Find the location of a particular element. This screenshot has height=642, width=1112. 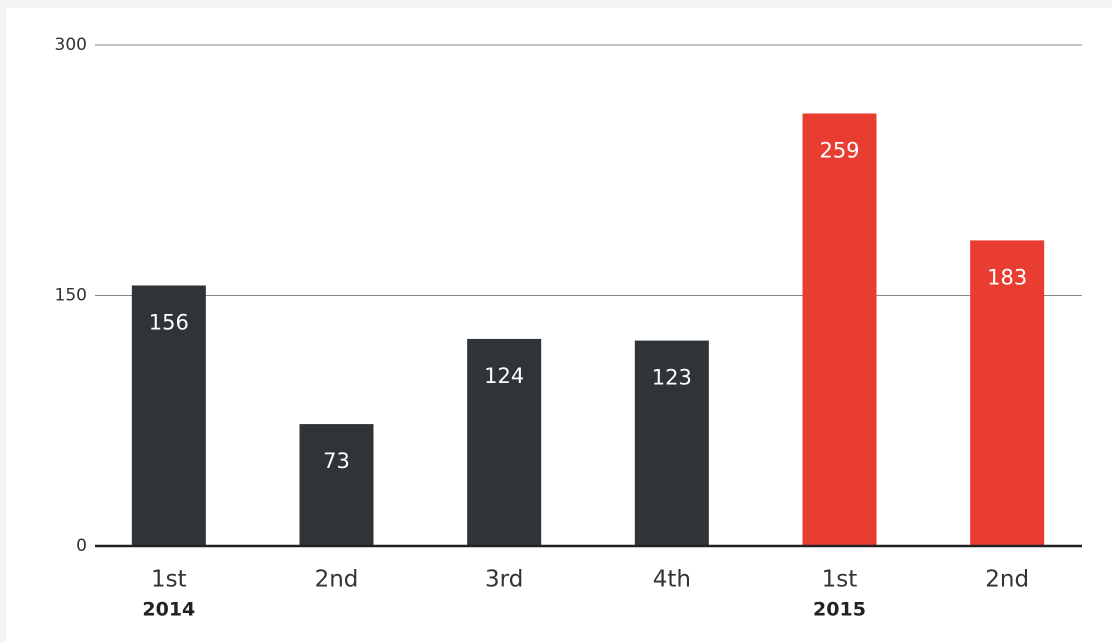

value-label: 156 is located at coordinates (169, 322).